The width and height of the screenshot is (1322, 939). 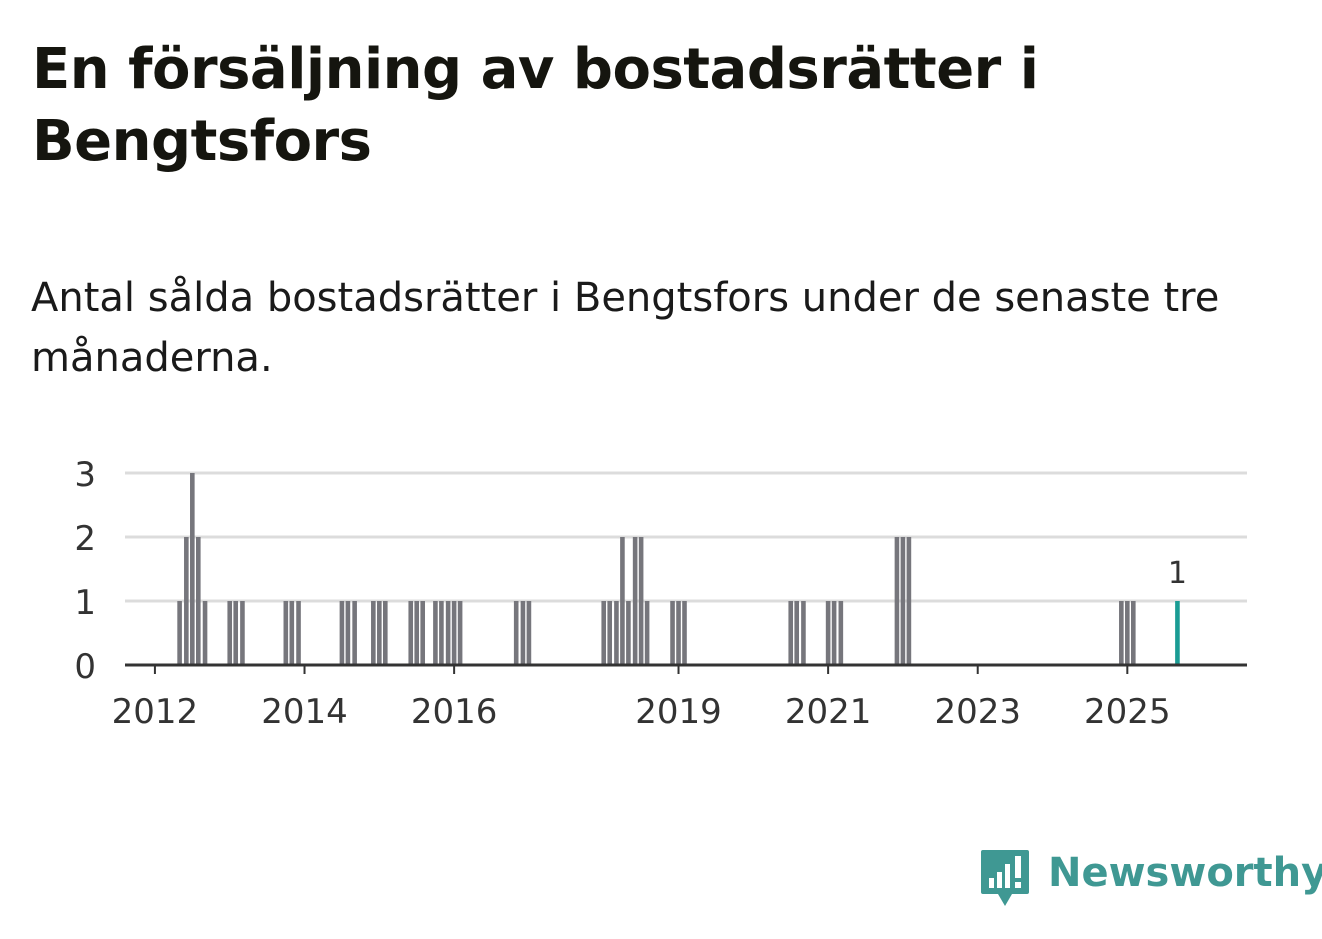 I want to click on x-tick-label: 2021, so click(x=828, y=712).